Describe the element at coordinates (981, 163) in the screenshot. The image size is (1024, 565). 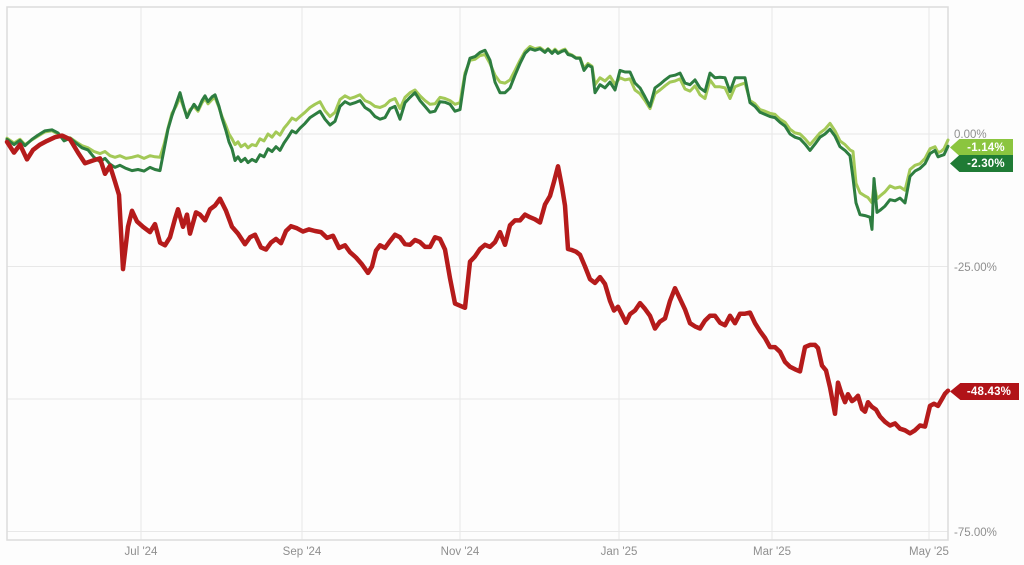
I see `last-value-badge-dark-green: -2.30%` at that location.